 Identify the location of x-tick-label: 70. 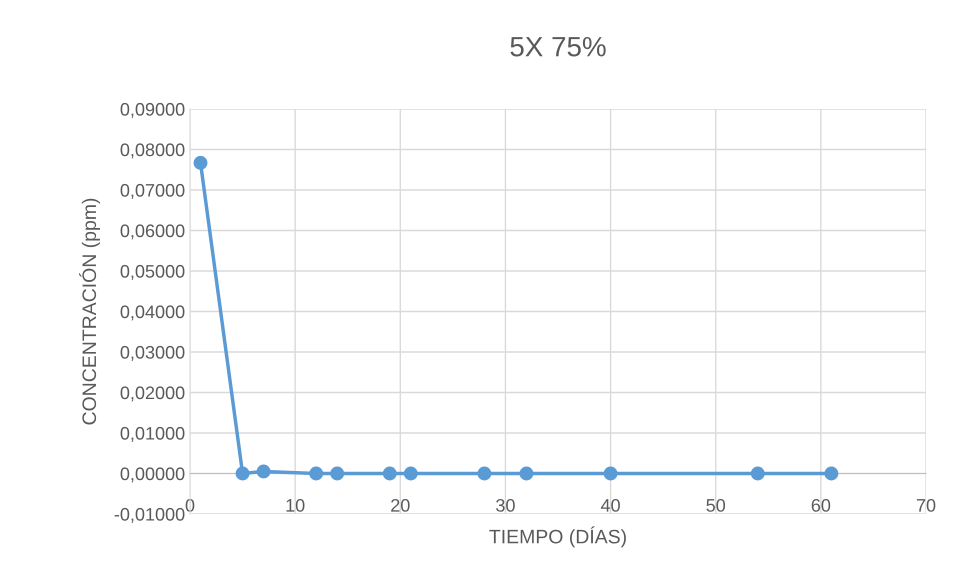
(926, 505).